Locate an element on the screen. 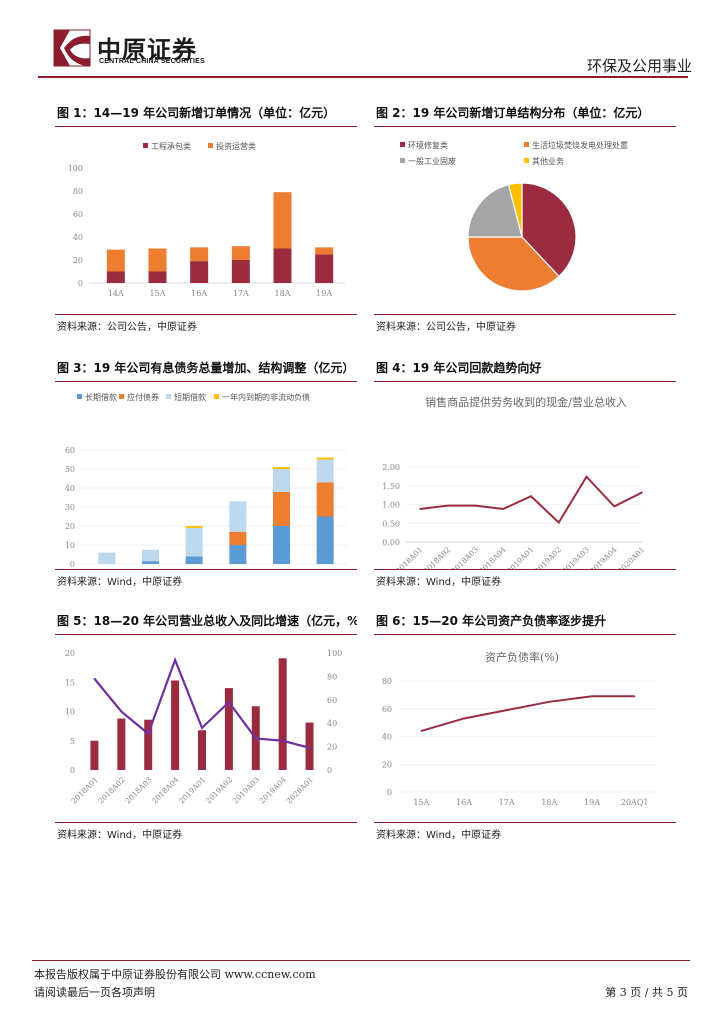 This screenshot has width=724, height=1024. y-tick-label: 0.50 is located at coordinates (391, 523).